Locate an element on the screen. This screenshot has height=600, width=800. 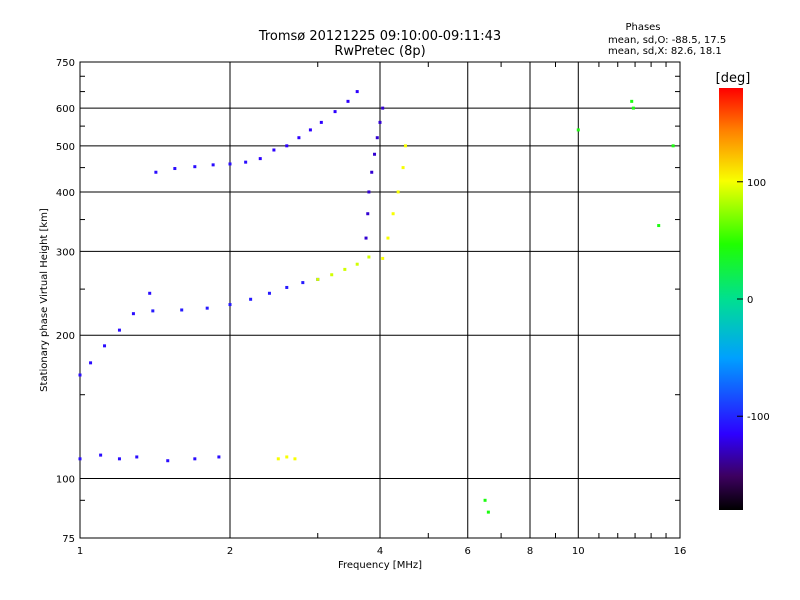
chart-title: Tromsø 20121225 09:10:00-09:11:43 is located at coordinates (379, 36).